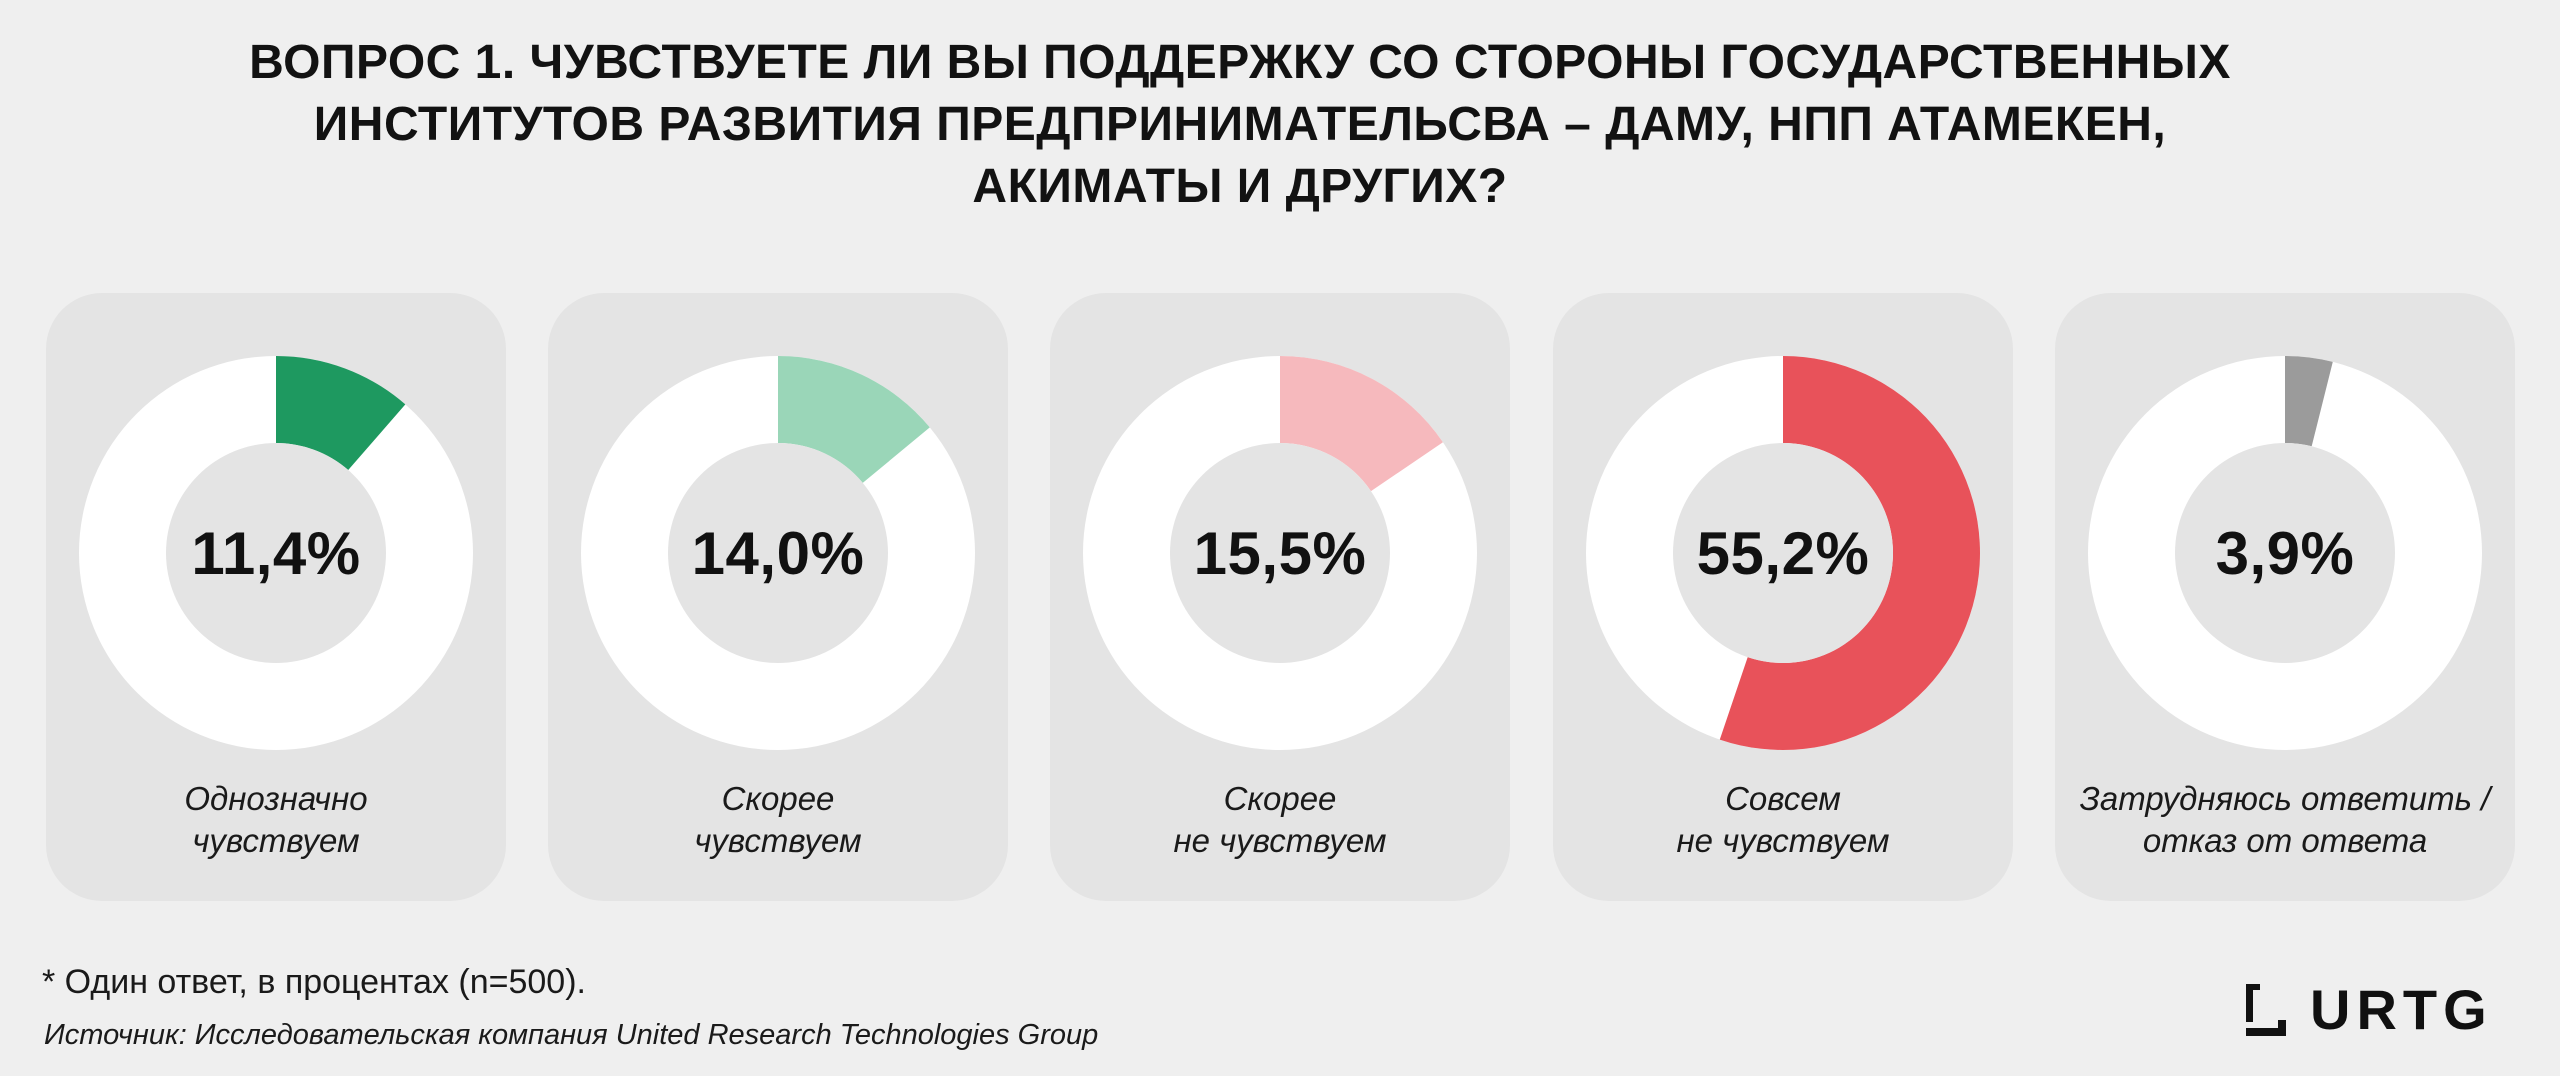 The width and height of the screenshot is (2560, 1076). I want to click on donut-card: 11,4% Однозначно чувствуем, so click(276, 597).